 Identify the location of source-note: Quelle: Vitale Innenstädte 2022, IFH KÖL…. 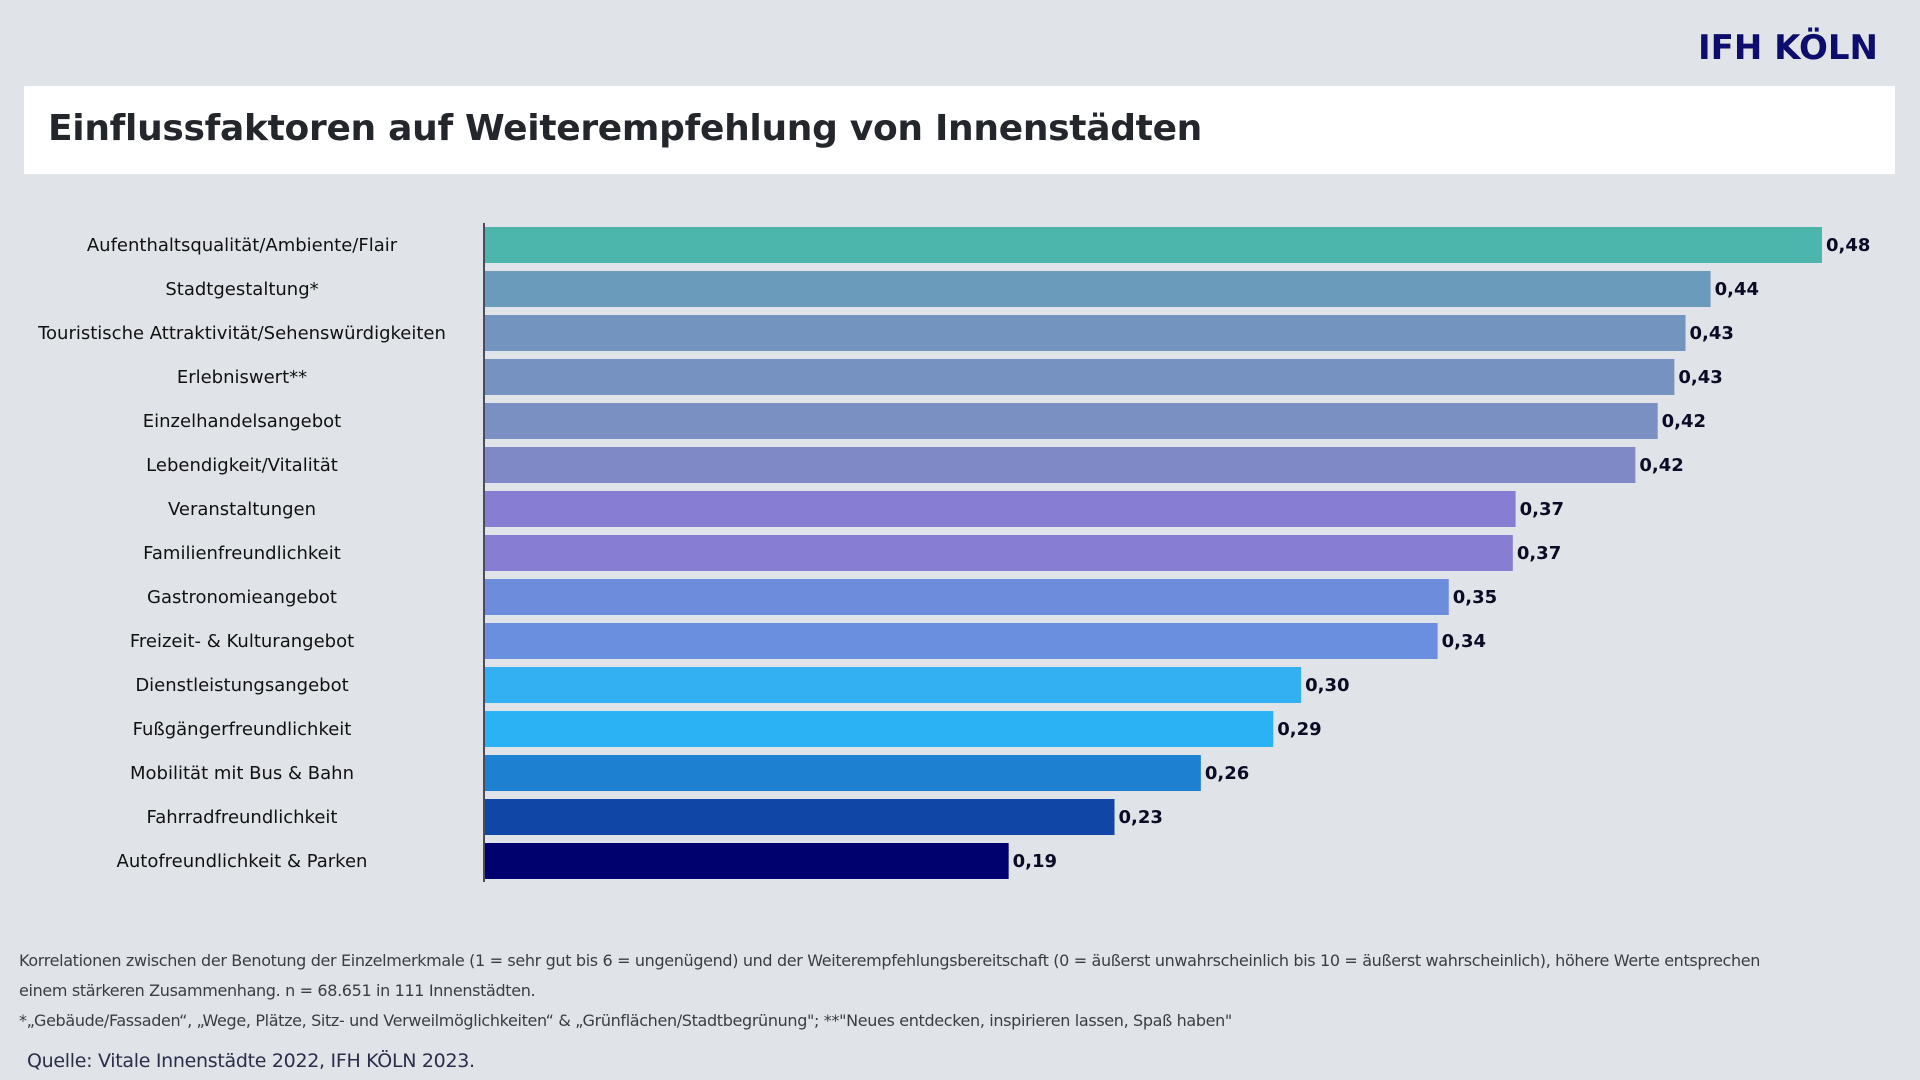
(251, 1061).